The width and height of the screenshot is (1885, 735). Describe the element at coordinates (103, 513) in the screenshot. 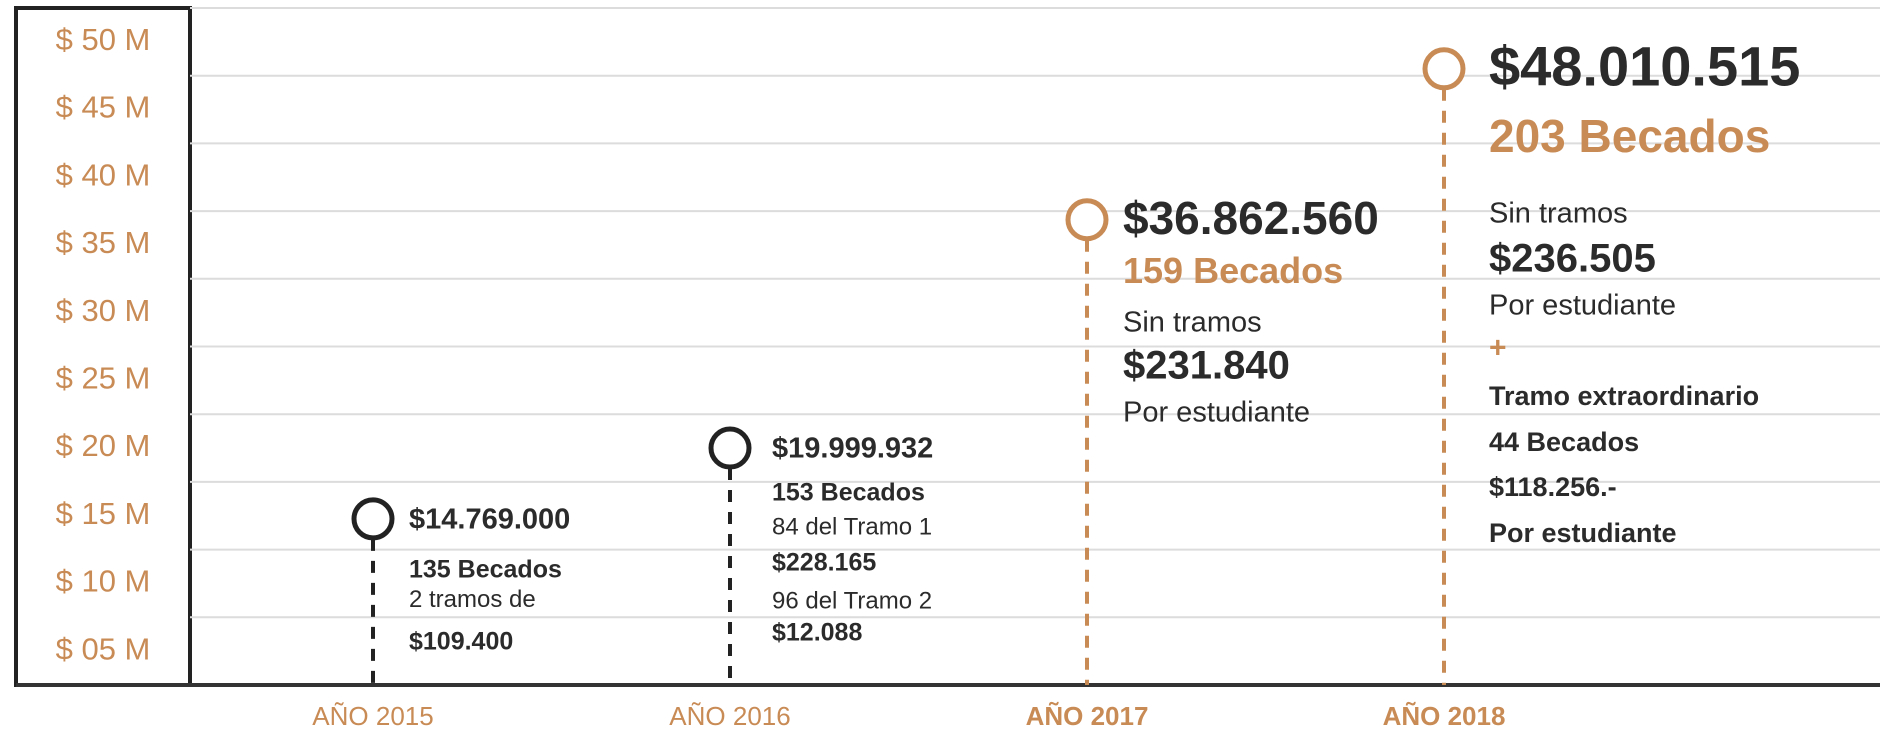

I see `y-tick-label: $ 15 M` at that location.